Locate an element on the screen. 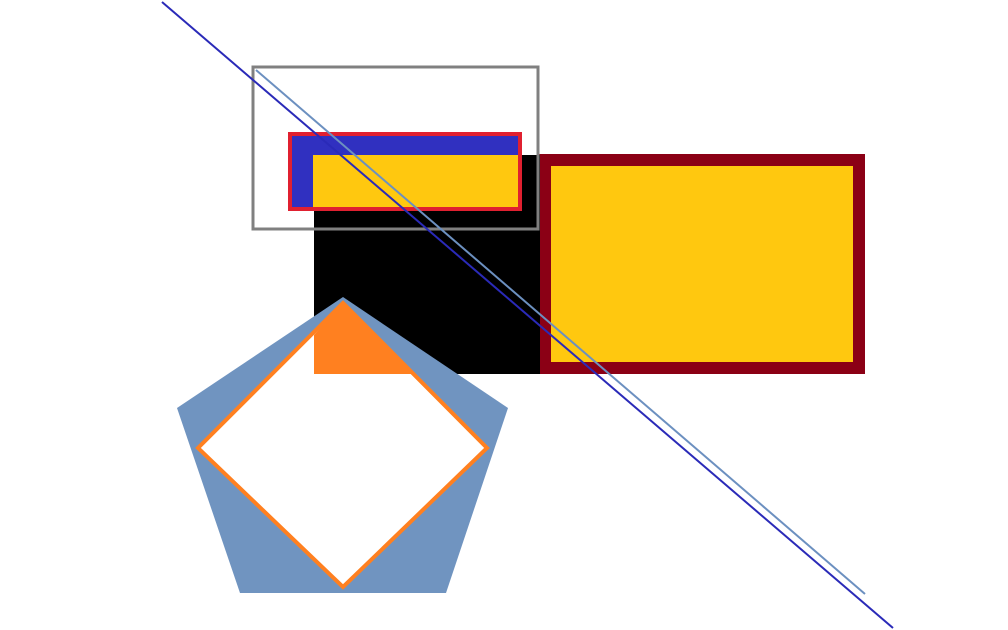 Image resolution: width=1008 pixels, height=630 pixels. yellow-inset is located at coordinates (415, 181).